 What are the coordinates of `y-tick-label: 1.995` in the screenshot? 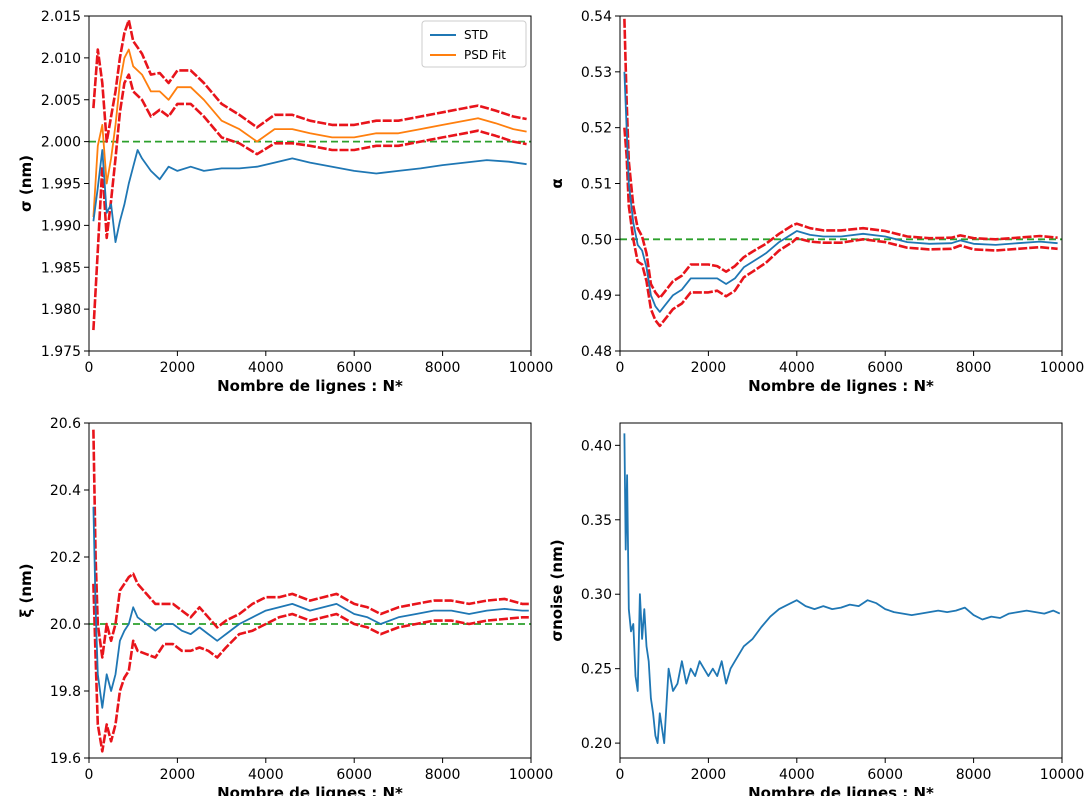 It's located at (61, 185).